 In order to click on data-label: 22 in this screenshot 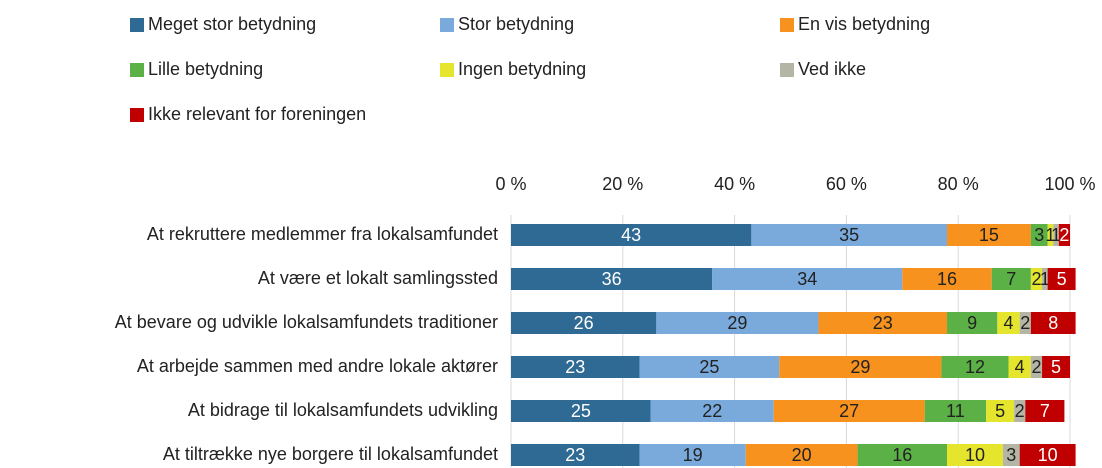, I will do `click(712, 411)`.